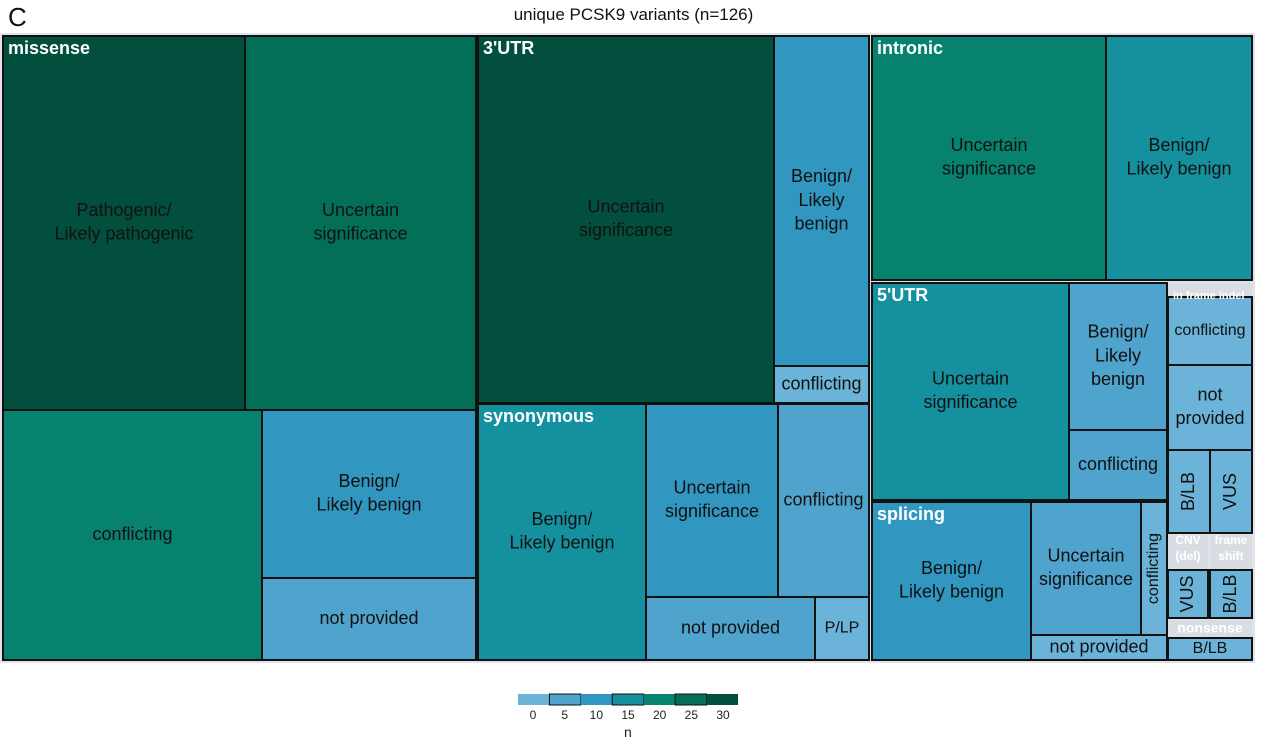  I want to click on cell-intronic-benign-likely-benign, so click(1179, 158).